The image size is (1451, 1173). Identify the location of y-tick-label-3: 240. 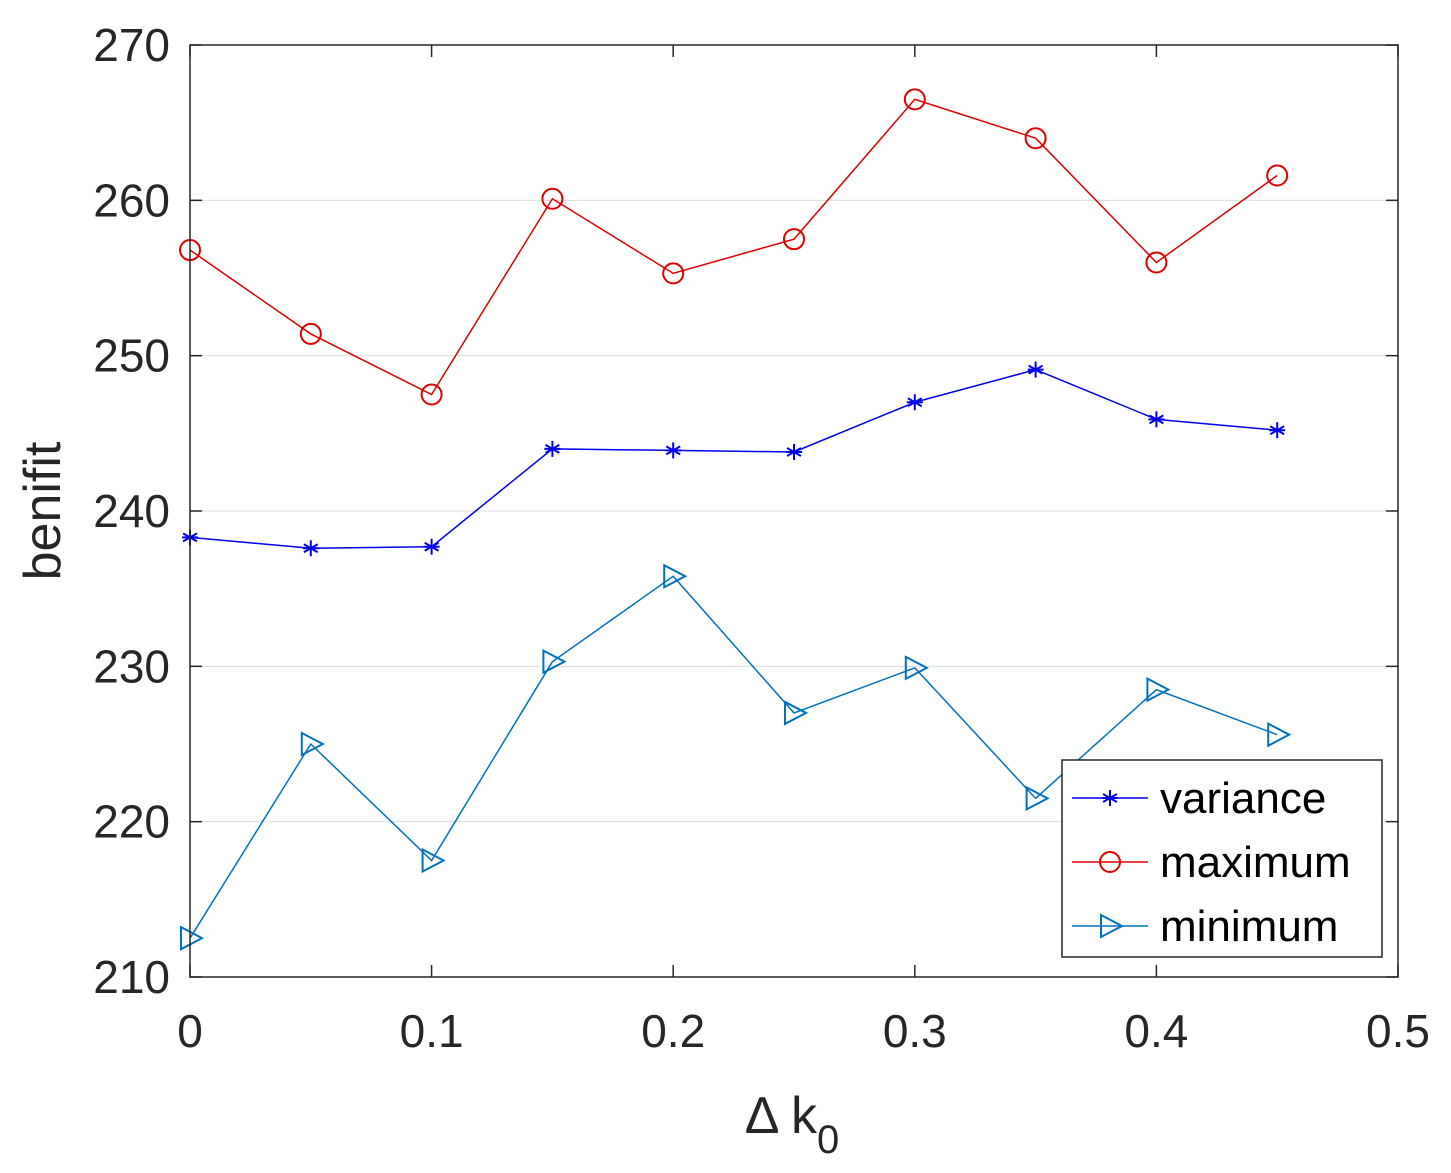
(131, 511).